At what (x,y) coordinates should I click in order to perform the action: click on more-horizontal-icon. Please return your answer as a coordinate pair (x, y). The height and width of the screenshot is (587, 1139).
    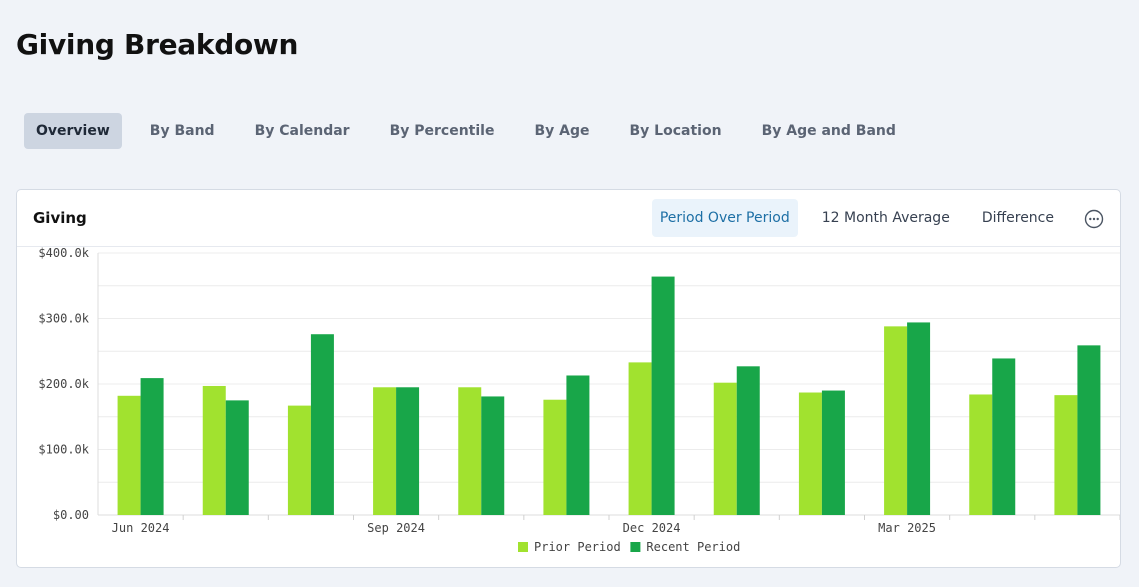
    Looking at the image, I should click on (1094, 219).